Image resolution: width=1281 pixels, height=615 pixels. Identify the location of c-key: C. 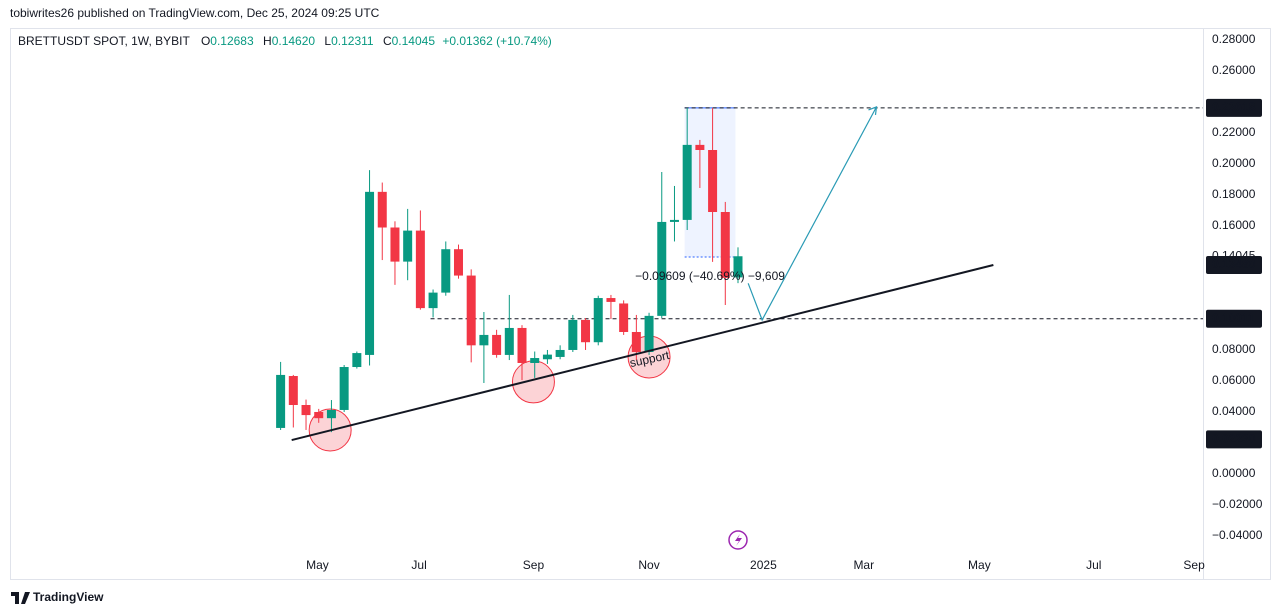
(387, 41).